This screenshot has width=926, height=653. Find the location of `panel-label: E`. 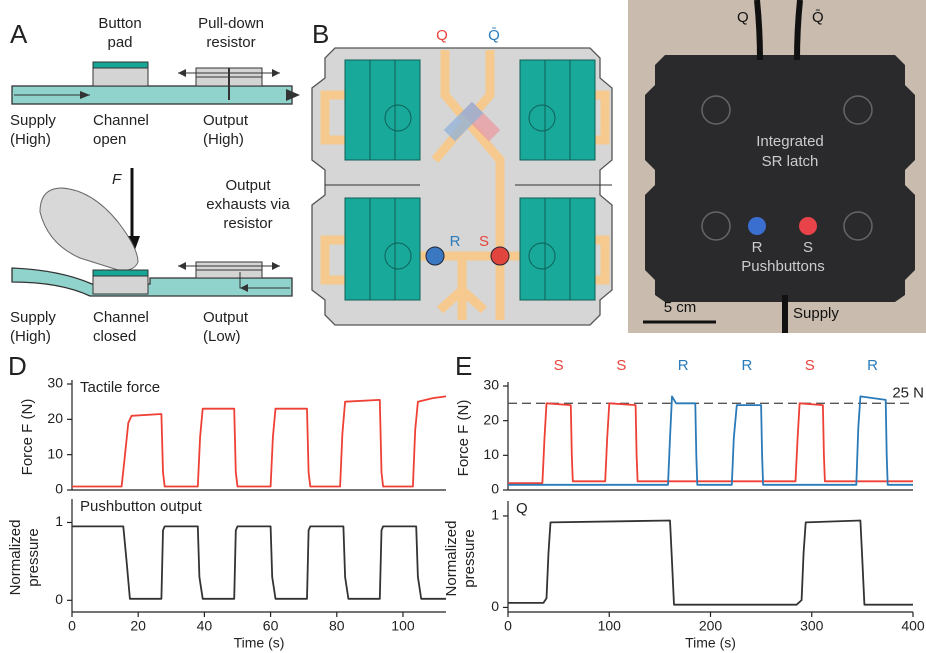

panel-label: E is located at coordinates (463, 366).